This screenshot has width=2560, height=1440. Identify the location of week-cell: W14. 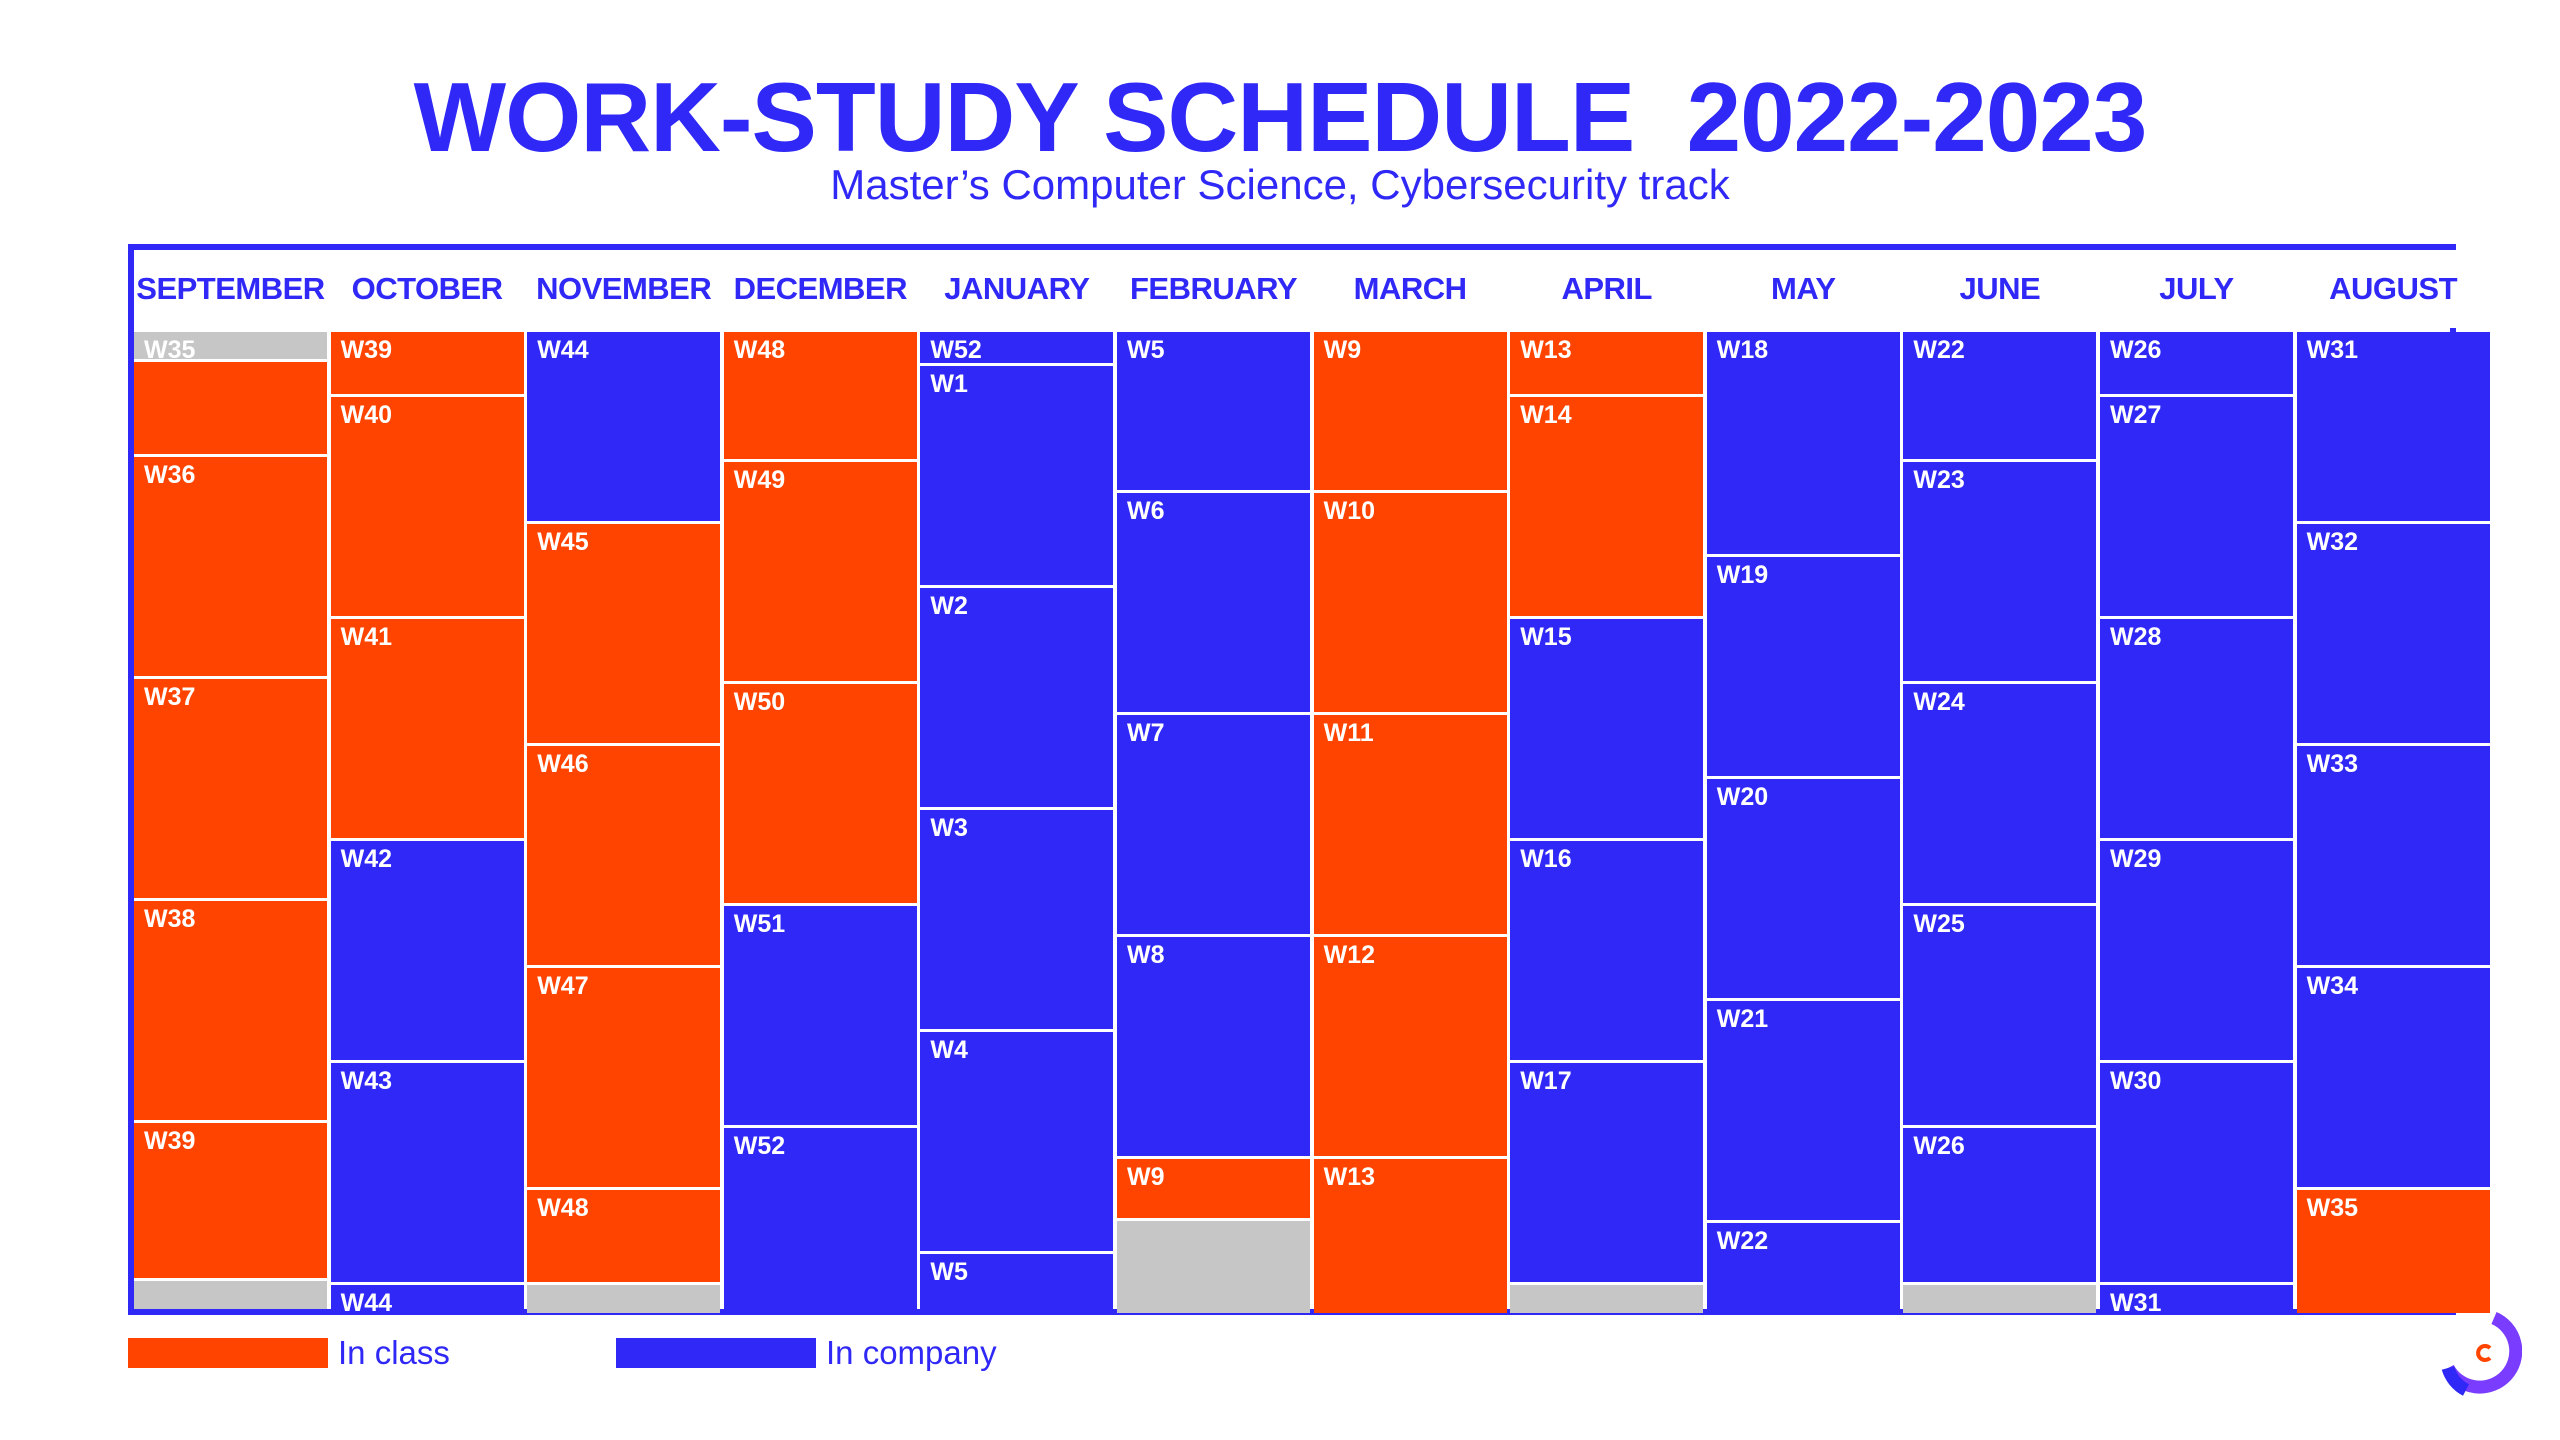
(1607, 505).